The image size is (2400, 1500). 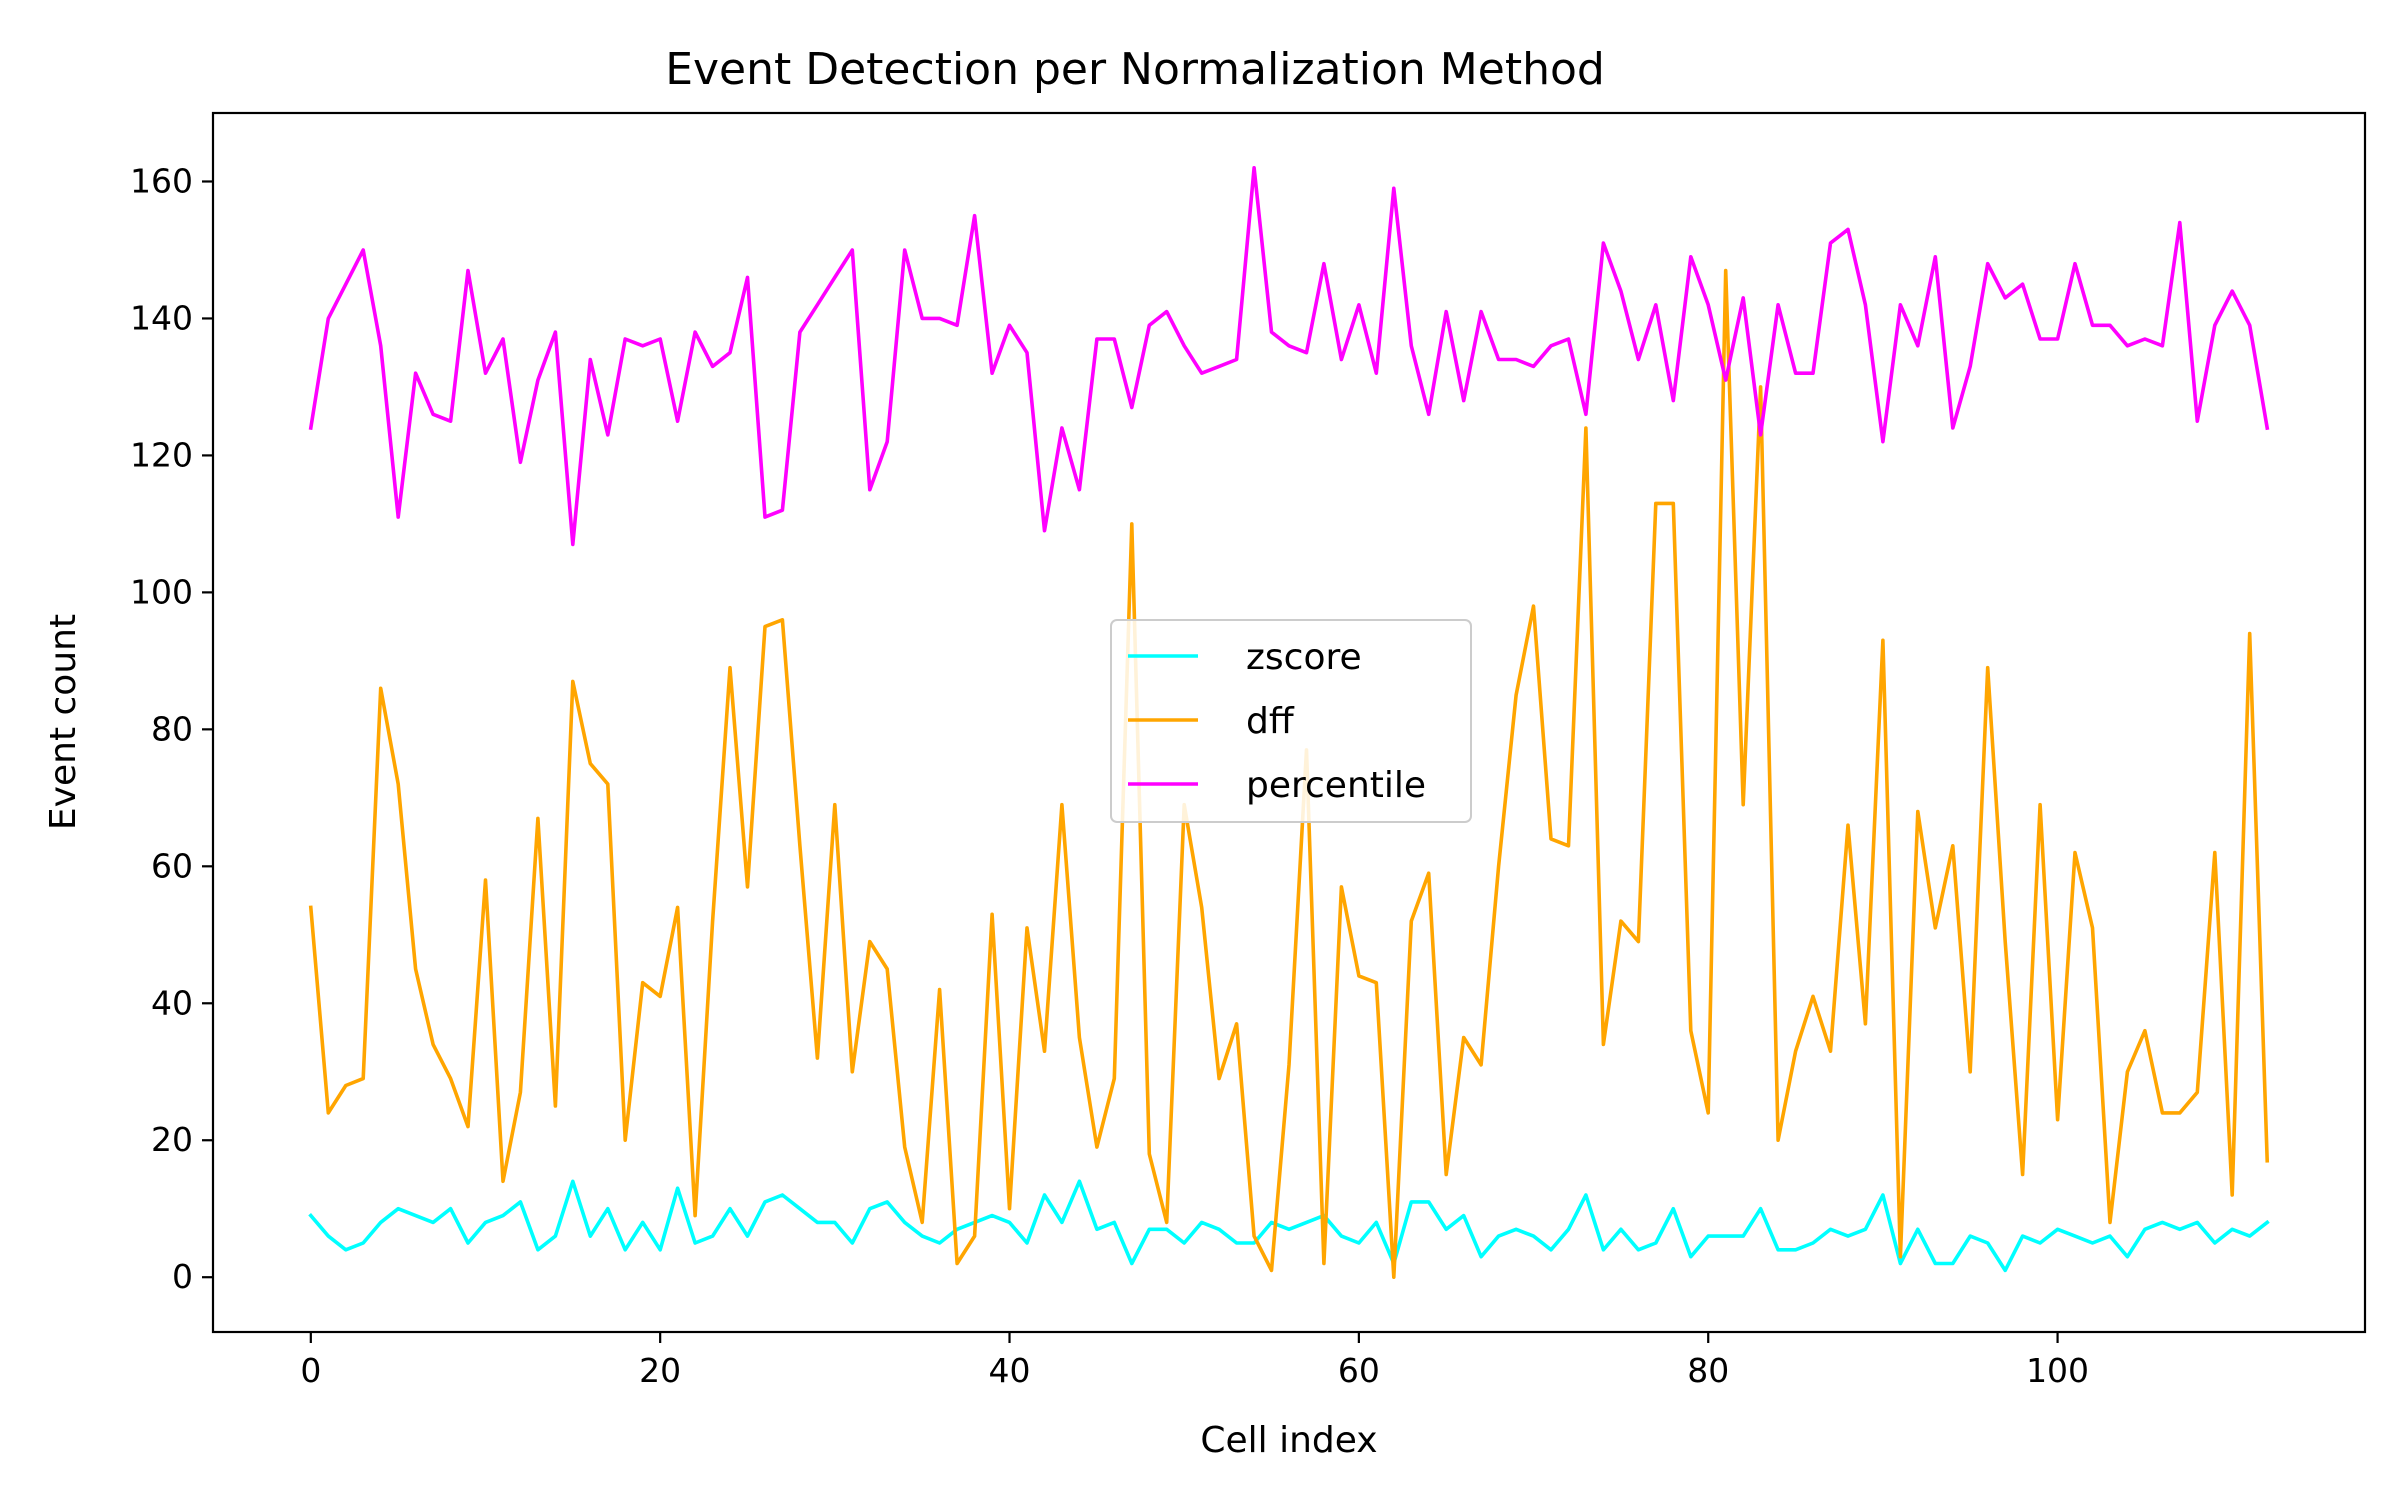 I want to click on legend-box, so click(x=1291, y=721).